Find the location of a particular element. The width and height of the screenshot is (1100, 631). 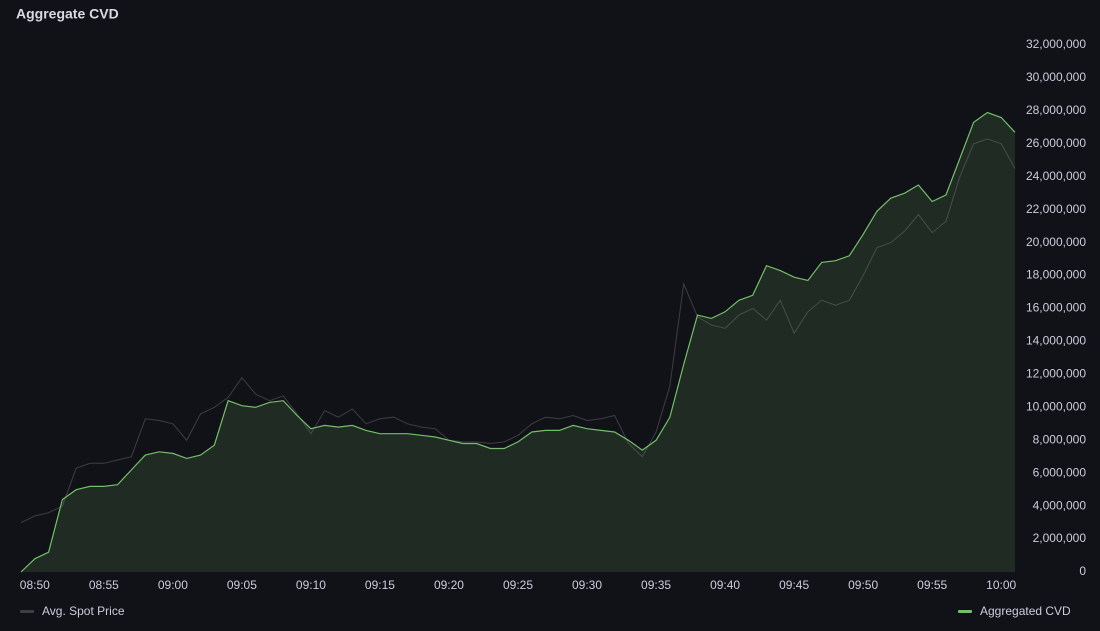

y-tick-label: 30,000,000 is located at coordinates (1056, 77).